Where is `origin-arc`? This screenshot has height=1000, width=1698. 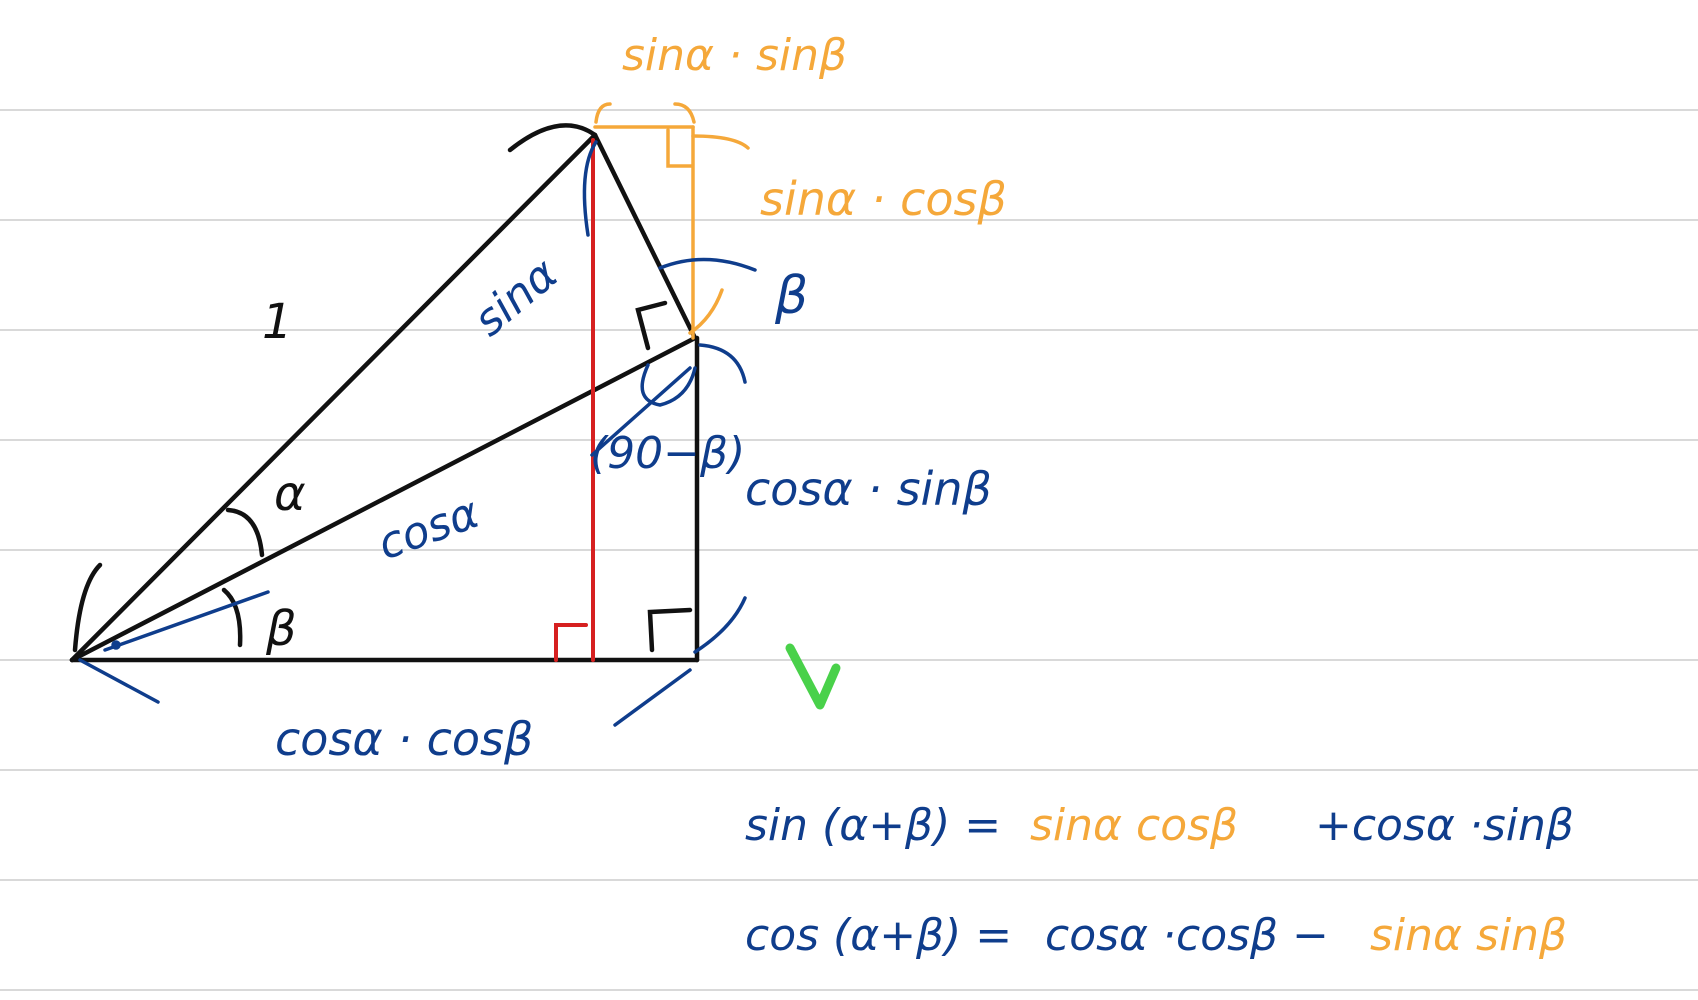
origin-arc is located at coordinates (87, 607).